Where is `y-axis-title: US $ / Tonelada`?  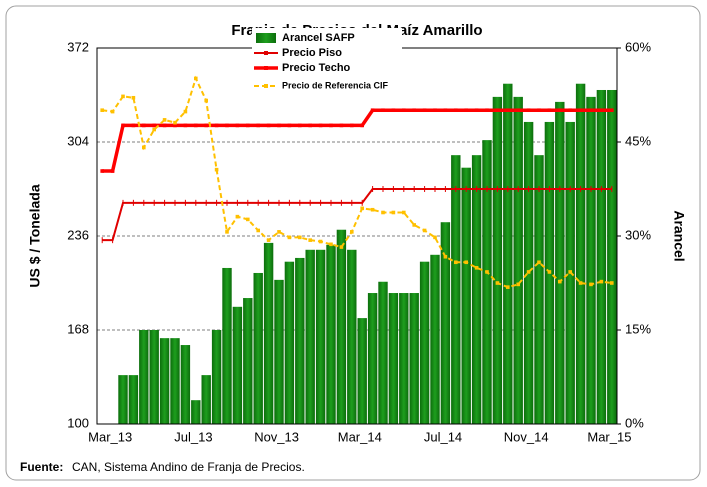 y-axis-title: US $ / Tonelada is located at coordinates (35, 235).